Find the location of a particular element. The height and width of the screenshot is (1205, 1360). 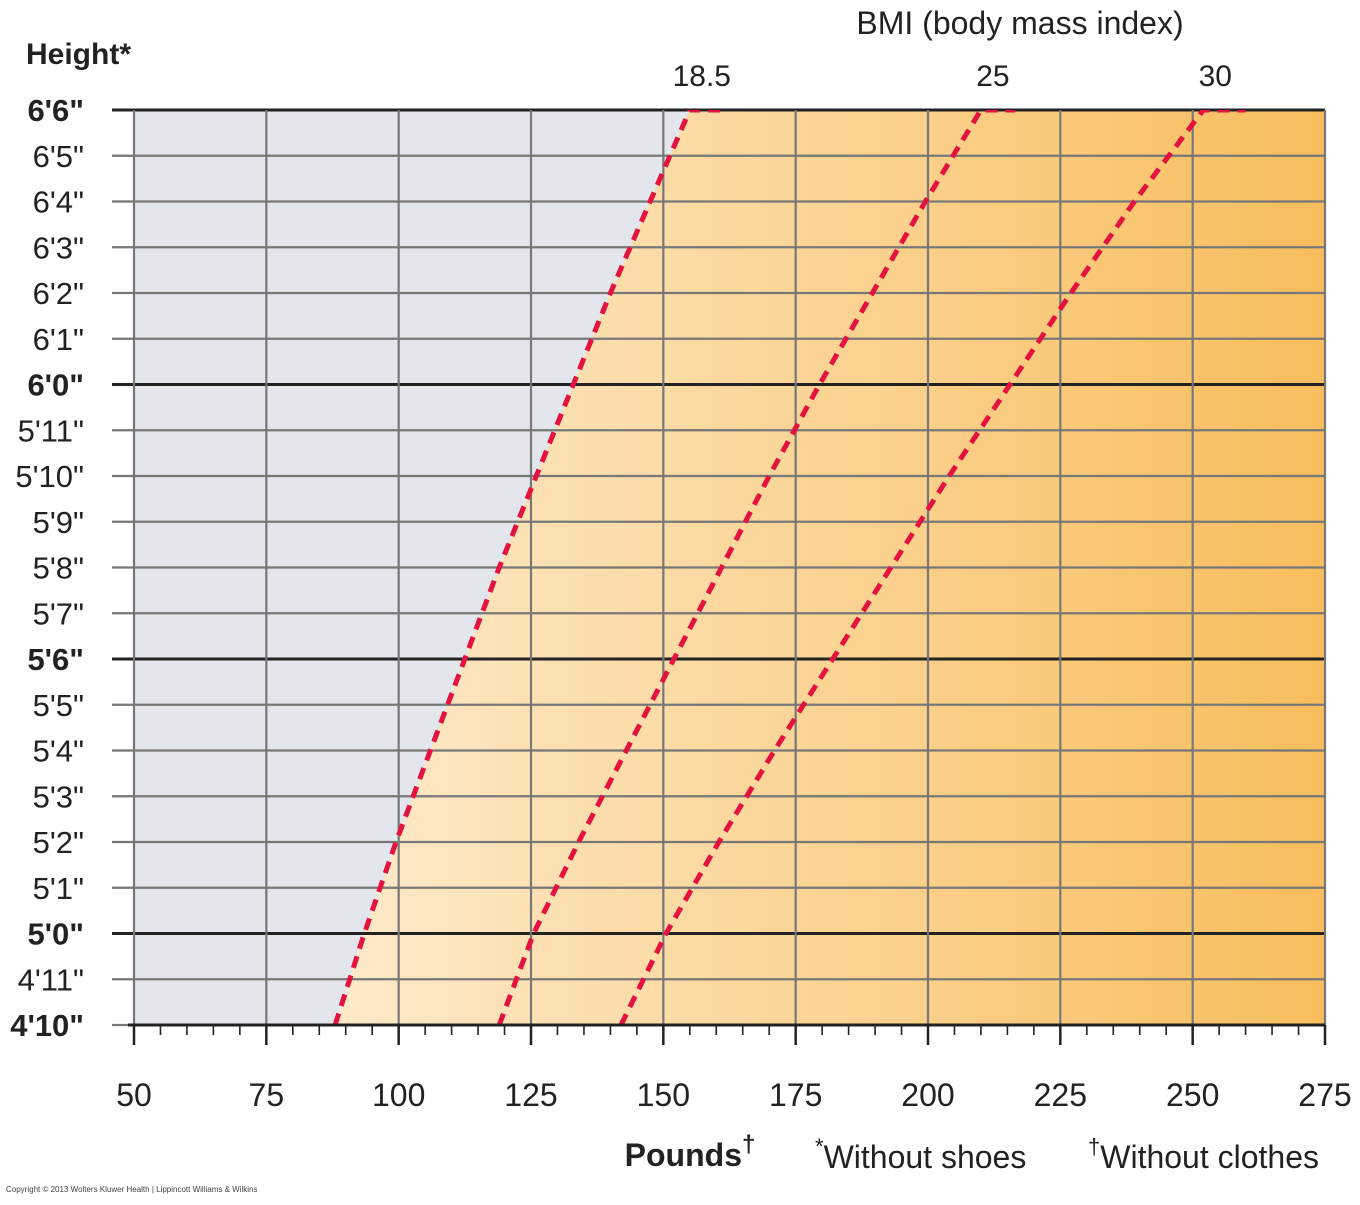

footnote-clothes: †Without clothes is located at coordinates (1203, 1154).